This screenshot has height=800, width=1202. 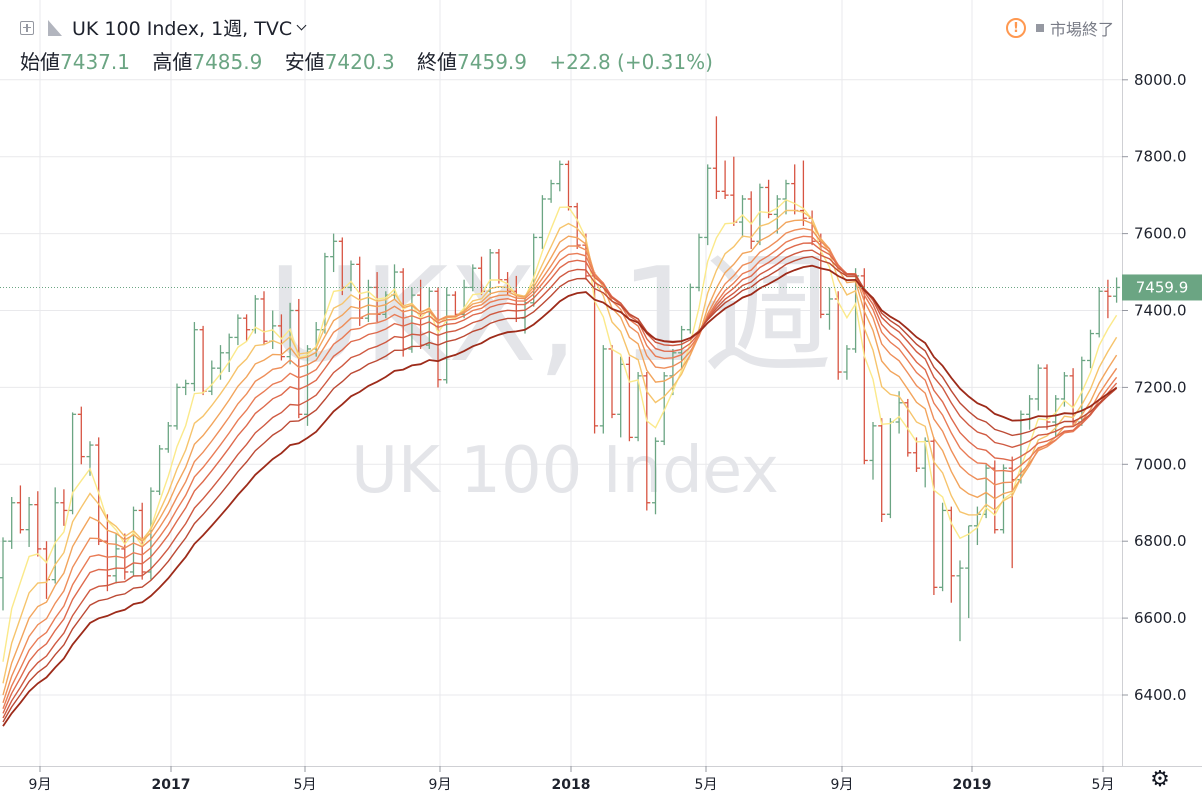 I want to click on expand-icon, so click(x=27, y=27).